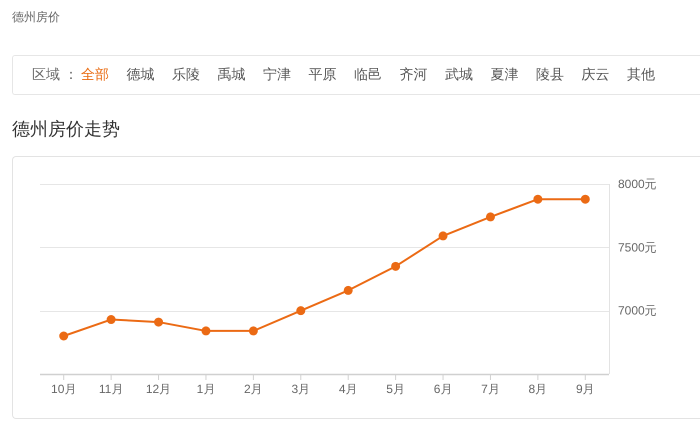  What do you see at coordinates (490, 389) in the screenshot?
I see `x-tick-label: 7月` at bounding box center [490, 389].